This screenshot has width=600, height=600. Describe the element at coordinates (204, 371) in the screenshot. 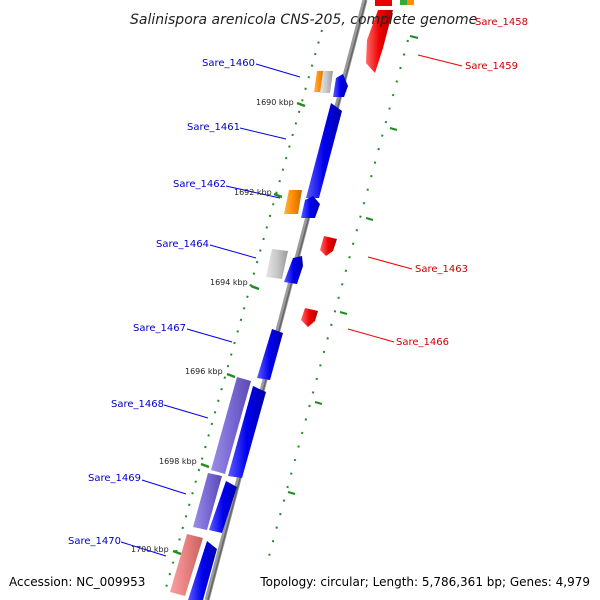

I see `kbp-label-1696: 1696 kbp` at that location.